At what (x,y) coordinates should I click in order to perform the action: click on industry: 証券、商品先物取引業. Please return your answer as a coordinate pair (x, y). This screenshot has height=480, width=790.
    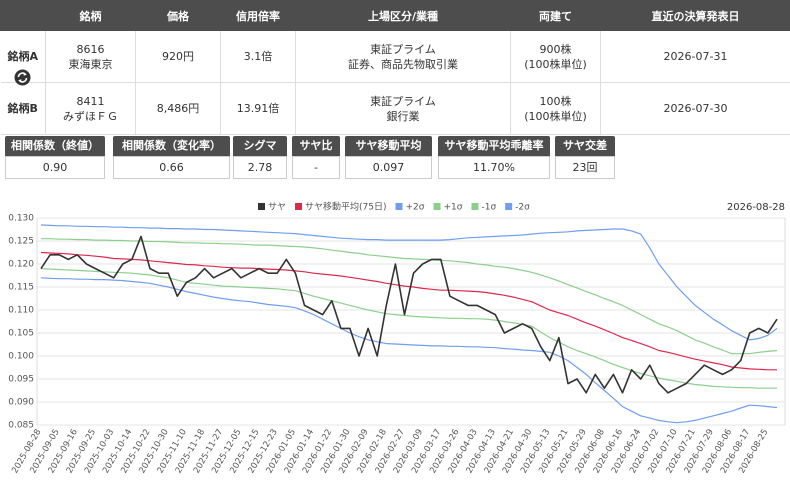
    Looking at the image, I should click on (403, 64).